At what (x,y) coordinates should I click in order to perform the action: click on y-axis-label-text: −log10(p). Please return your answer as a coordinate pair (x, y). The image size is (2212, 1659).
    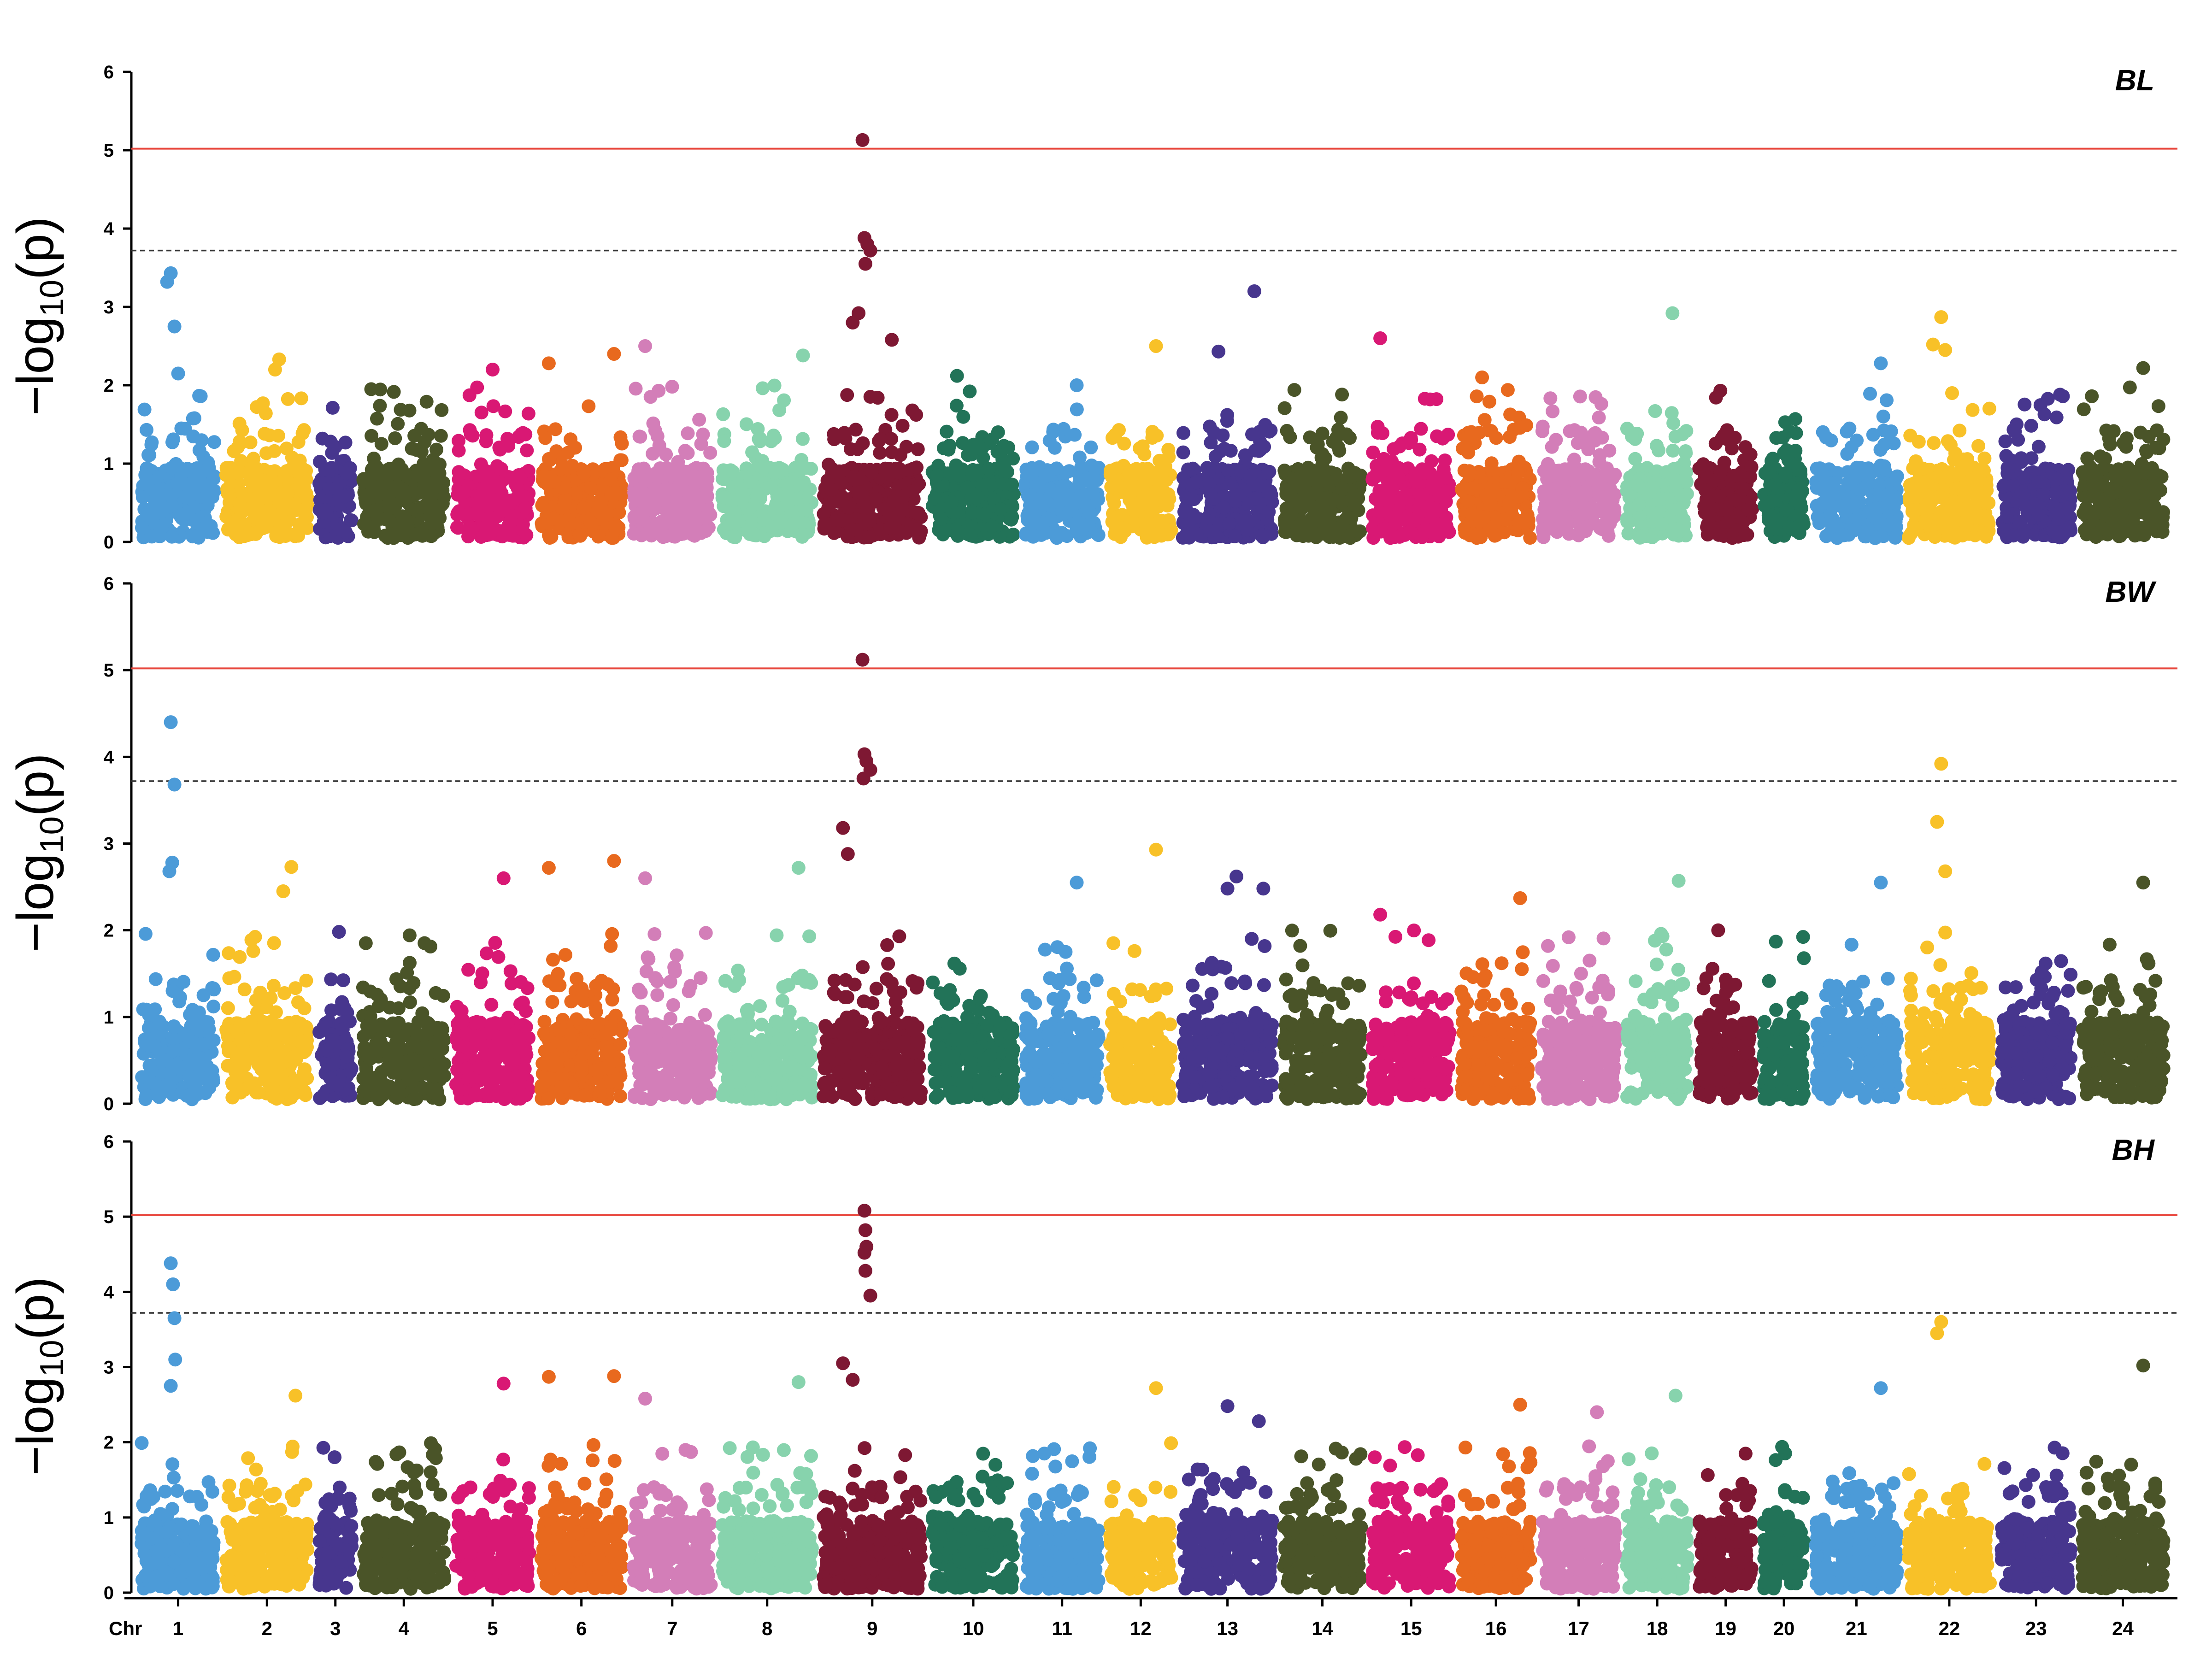
    Looking at the image, I should click on (38, 316).